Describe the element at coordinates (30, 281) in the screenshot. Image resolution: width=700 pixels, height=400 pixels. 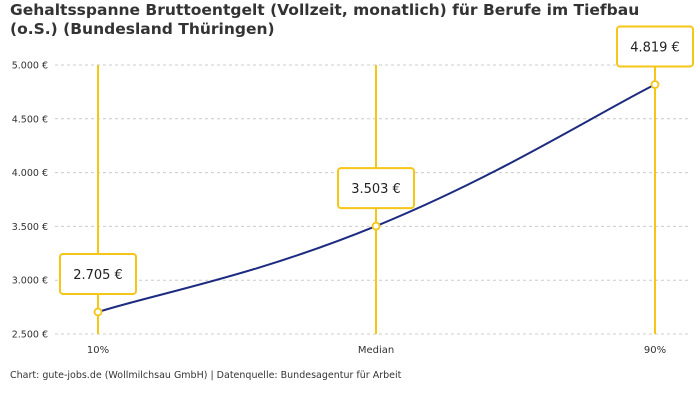
I see `y-tick-label: 3.000 €` at that location.